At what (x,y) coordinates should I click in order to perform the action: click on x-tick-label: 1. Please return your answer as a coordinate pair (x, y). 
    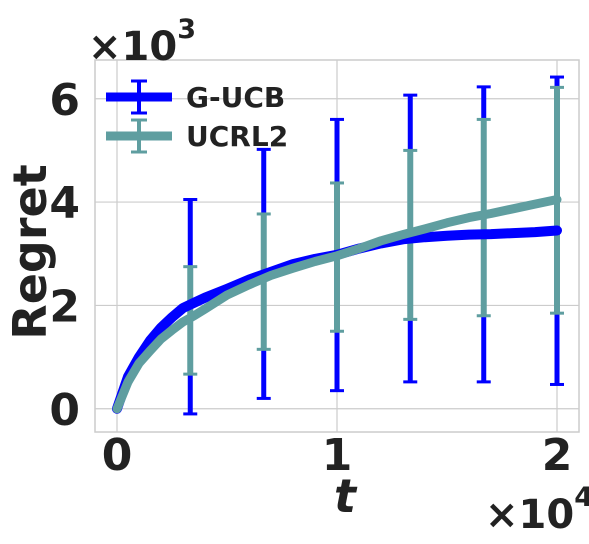
    Looking at the image, I should click on (337, 455).